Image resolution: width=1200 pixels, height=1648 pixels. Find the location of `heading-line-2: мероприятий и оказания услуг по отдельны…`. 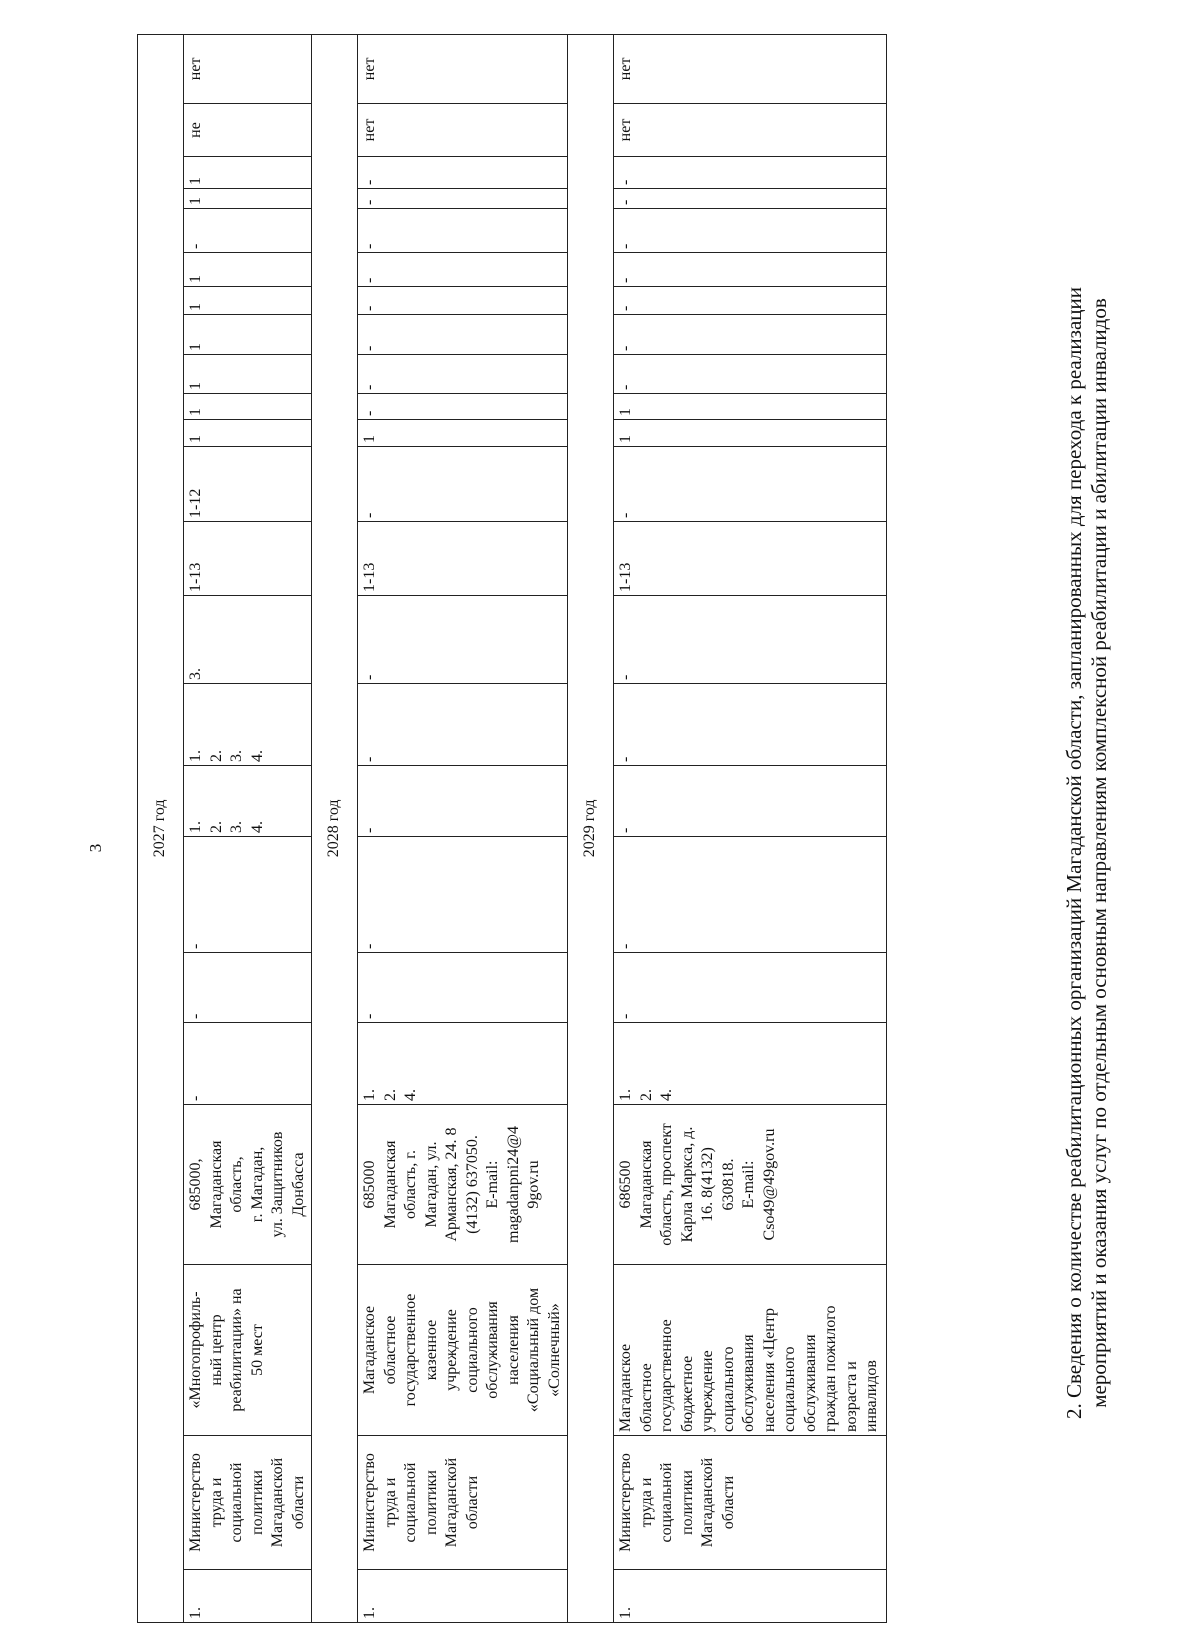

heading-line-2: мероприятий и оказания услуг по отдельны… is located at coordinates (1099, 853).